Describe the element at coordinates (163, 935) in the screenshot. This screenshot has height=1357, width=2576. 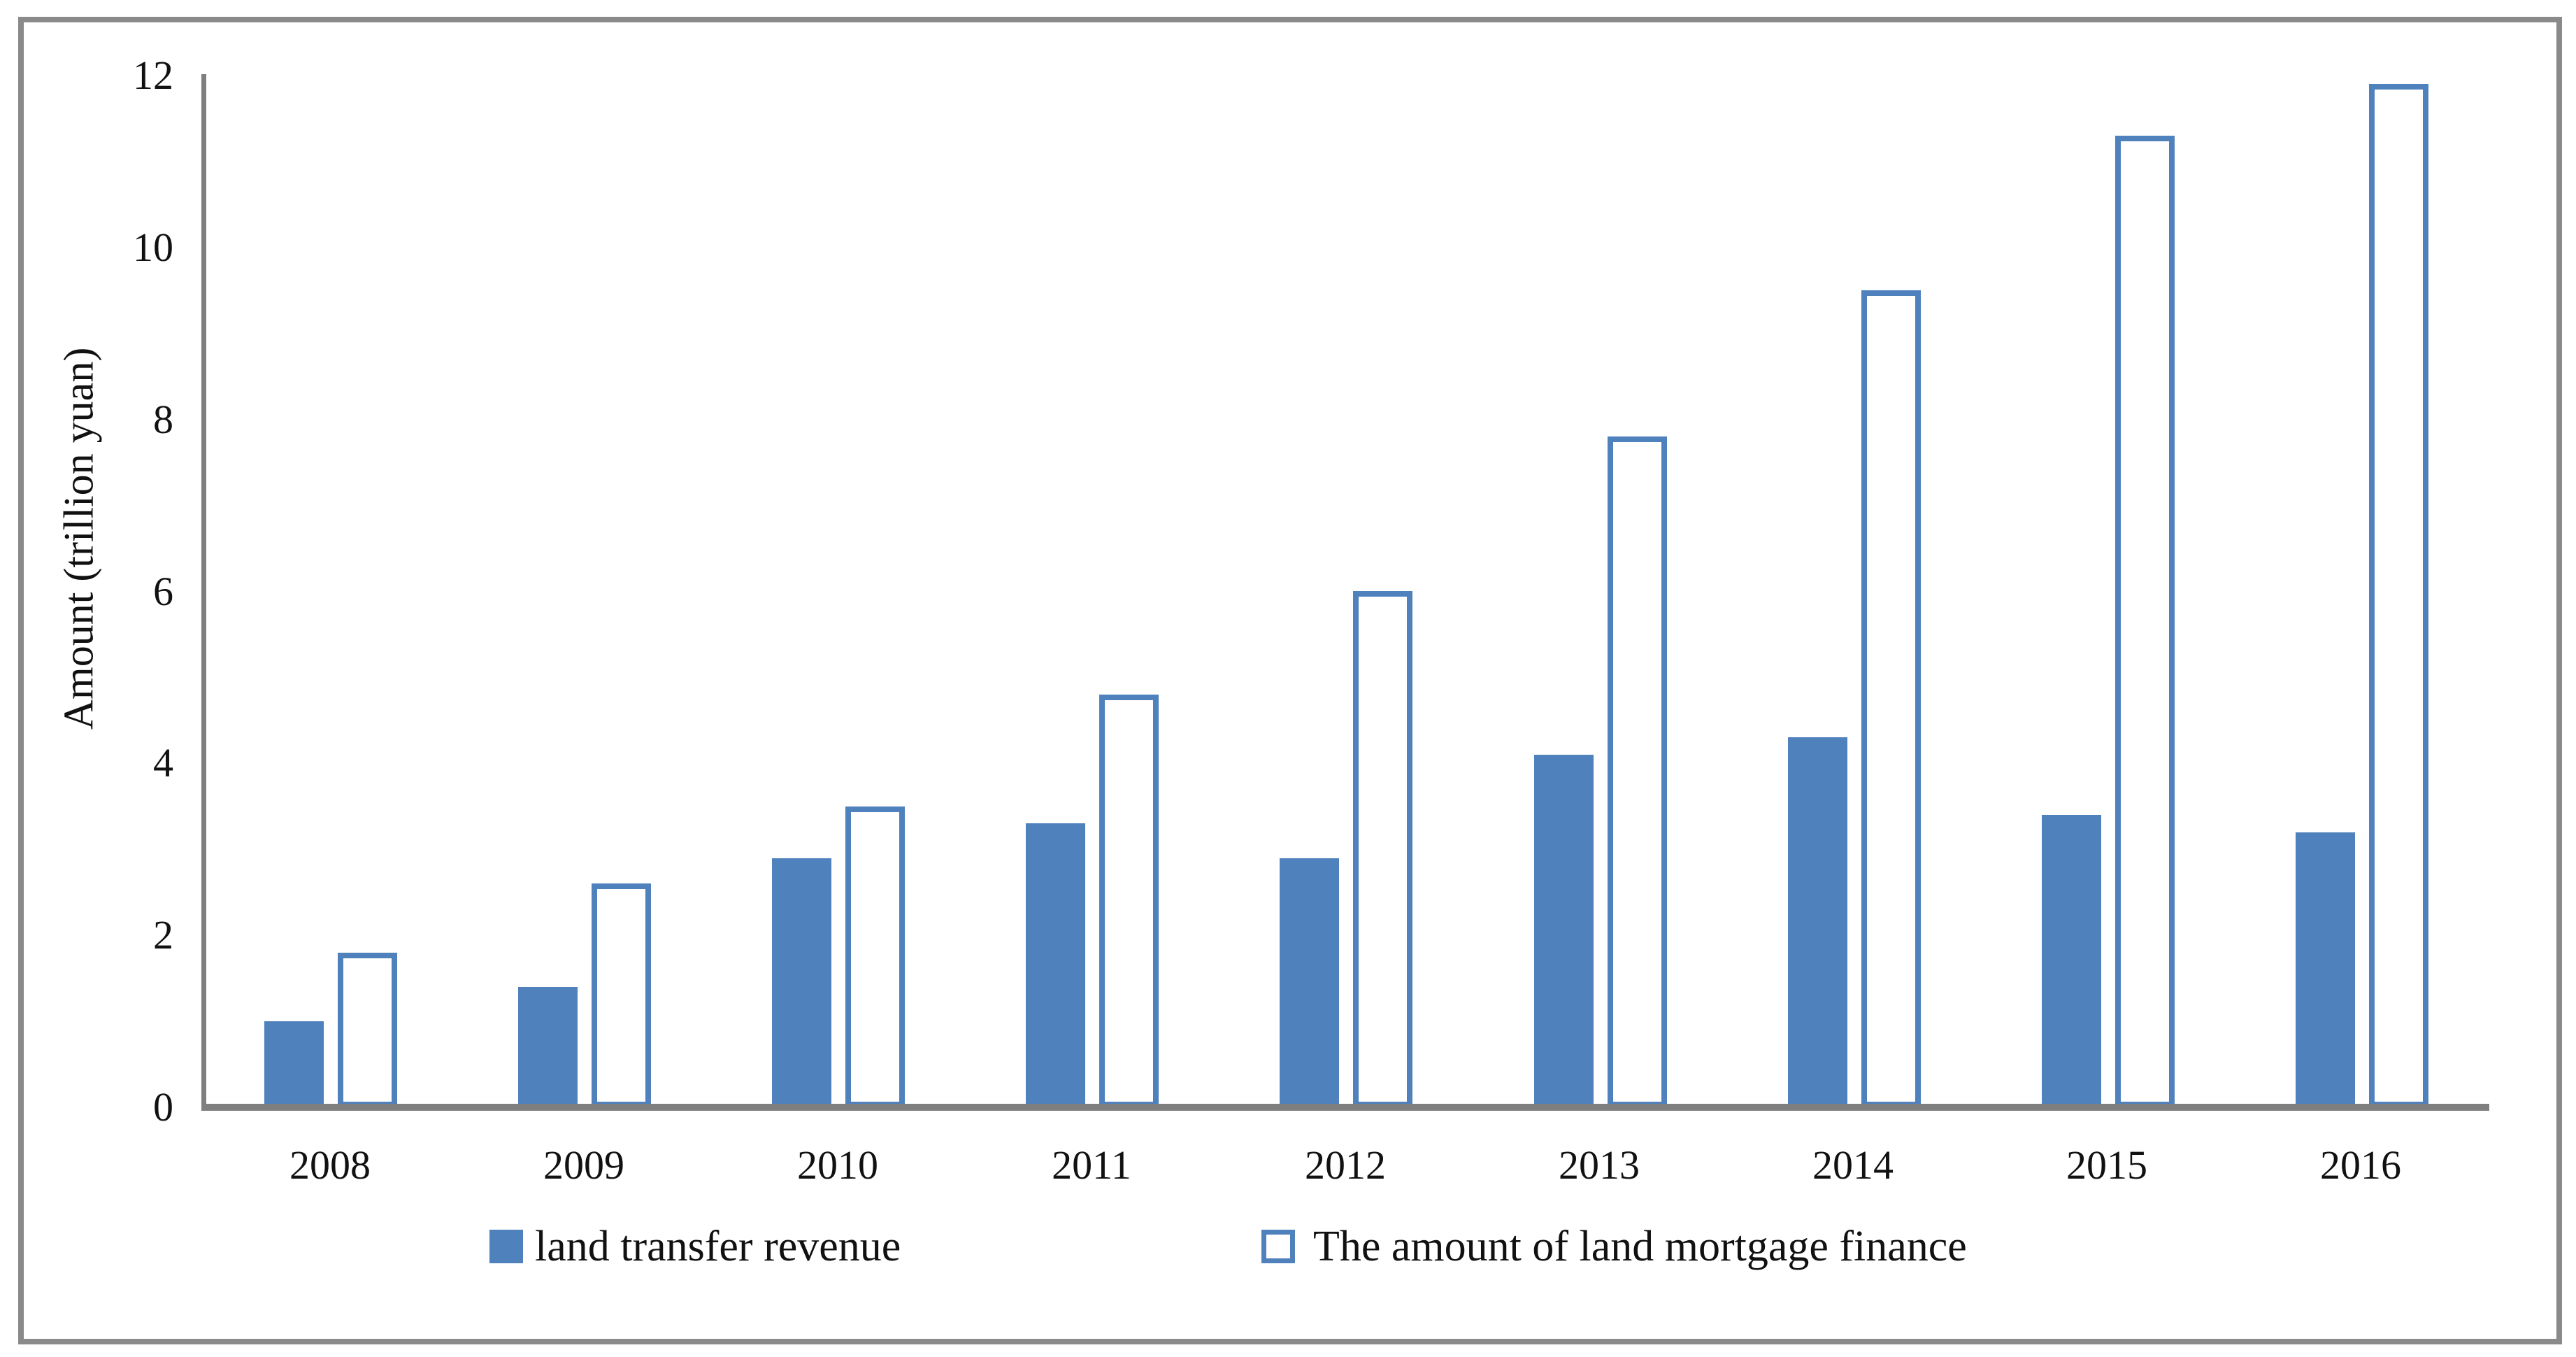
I see `y-tick-label-2: 2` at that location.